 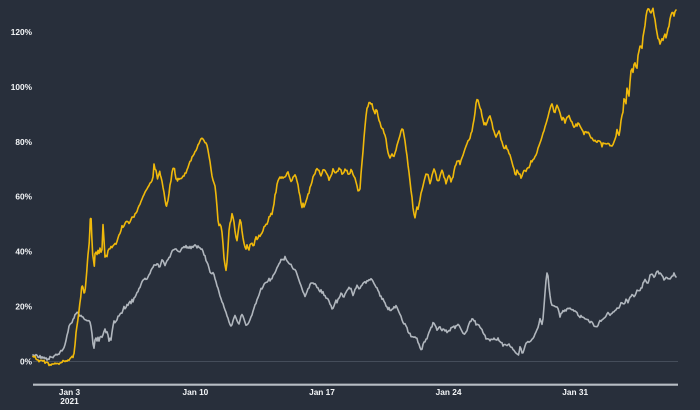 What do you see at coordinates (449, 392) in the screenshot?
I see `svg-text: Jan 24` at bounding box center [449, 392].